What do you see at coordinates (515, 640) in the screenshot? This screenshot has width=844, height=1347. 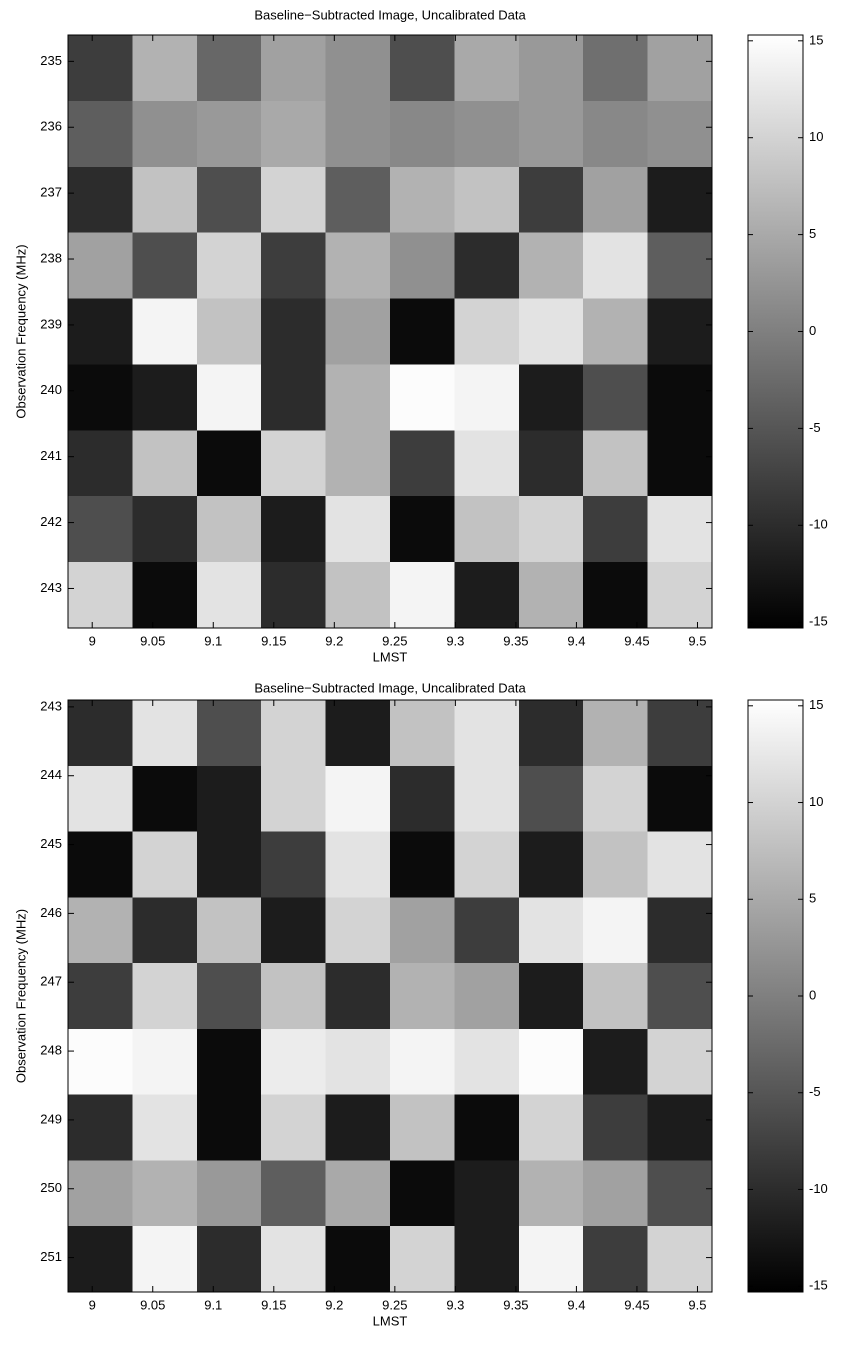 I see `x-tick-label: 9.35` at bounding box center [515, 640].